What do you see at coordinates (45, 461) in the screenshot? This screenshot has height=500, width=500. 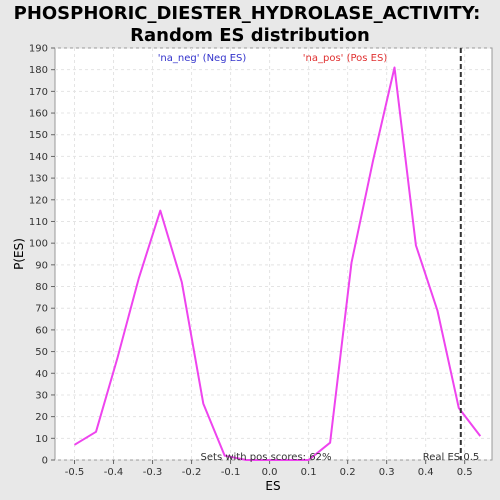 I see `y-tick-label: 0` at bounding box center [45, 461].